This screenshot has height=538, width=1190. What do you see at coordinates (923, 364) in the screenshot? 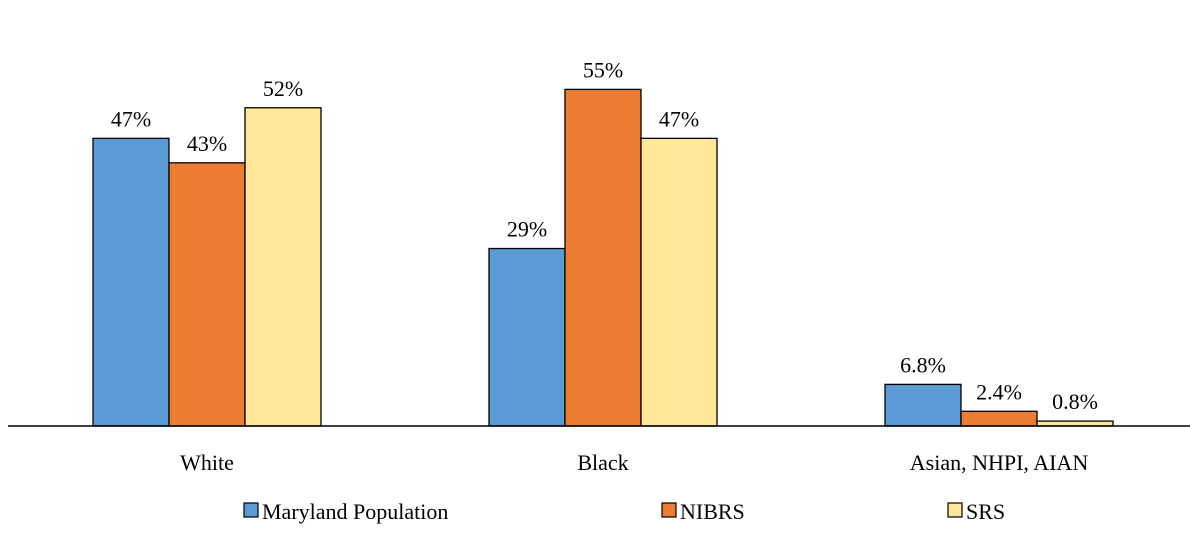
I see `data-label-maryland-population-asian-nhpi-aian: 6.8%` at bounding box center [923, 364].